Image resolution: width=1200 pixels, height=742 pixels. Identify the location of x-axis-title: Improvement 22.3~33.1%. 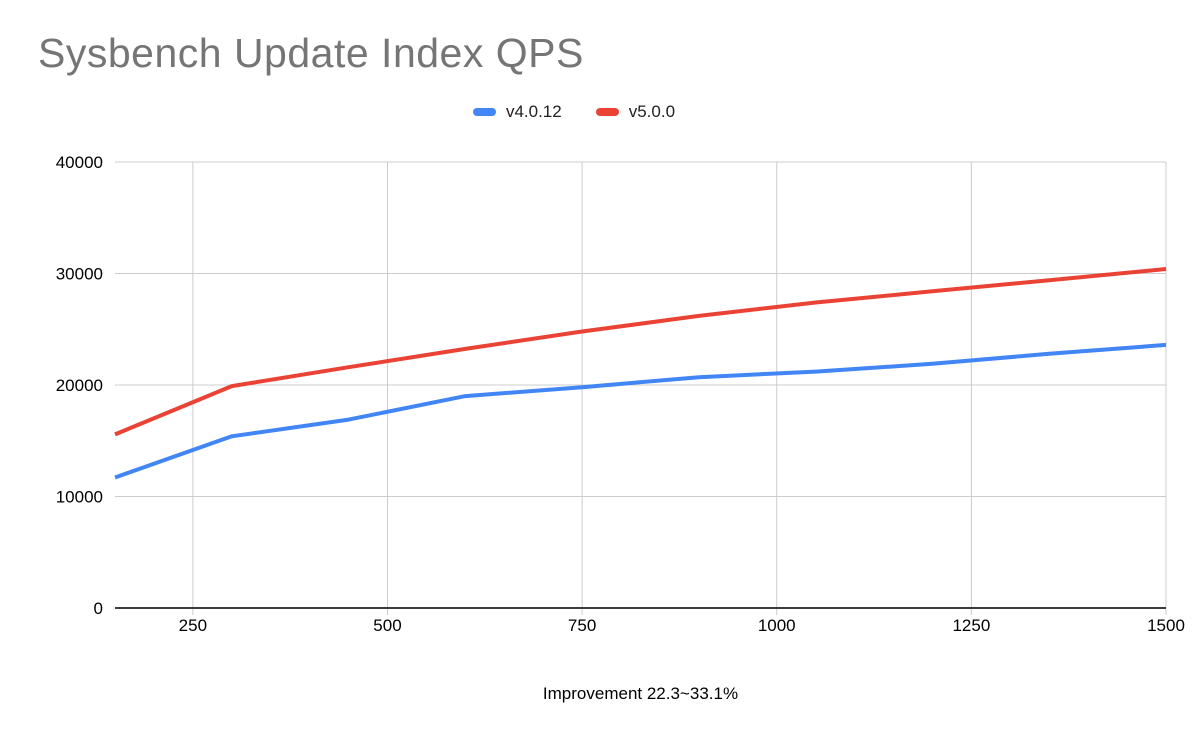
(640, 693).